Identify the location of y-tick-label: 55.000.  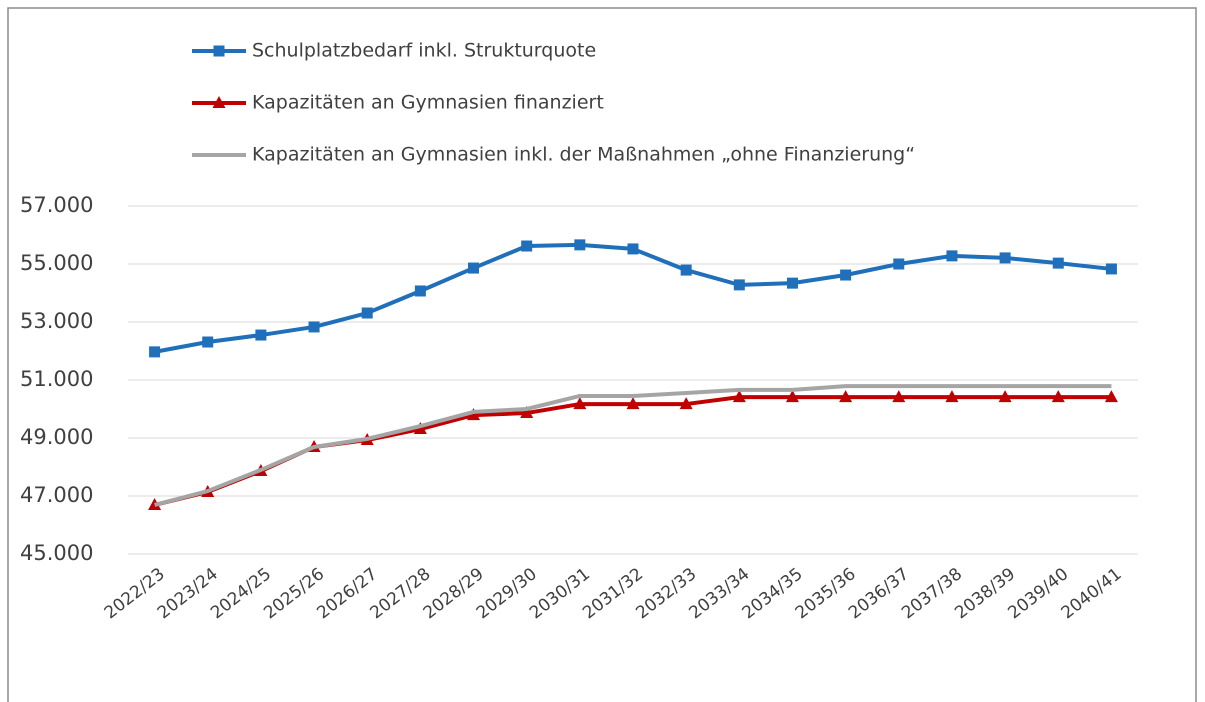
(56, 263).